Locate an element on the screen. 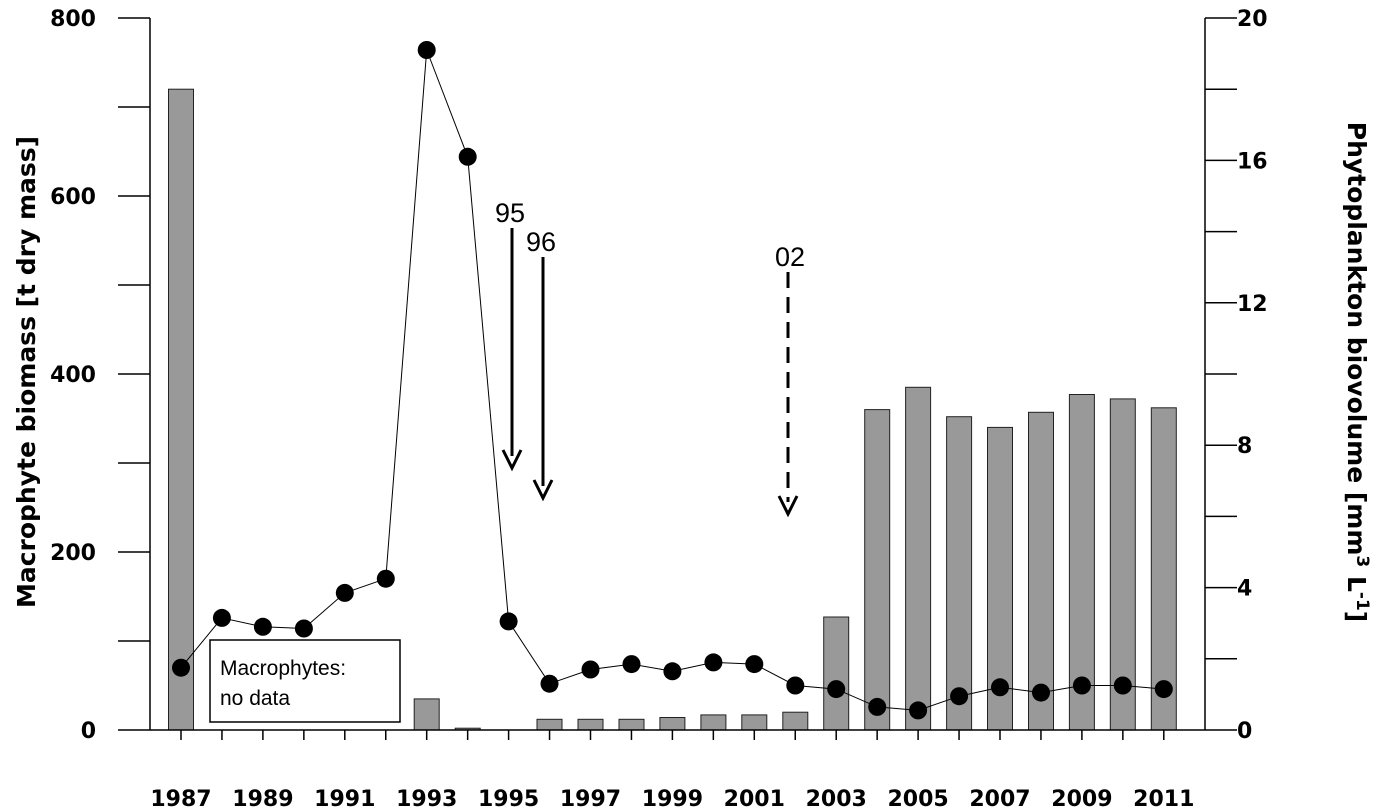 The image size is (1382, 812). no-data-note: Macrophytes: no data is located at coordinates (305, 681).